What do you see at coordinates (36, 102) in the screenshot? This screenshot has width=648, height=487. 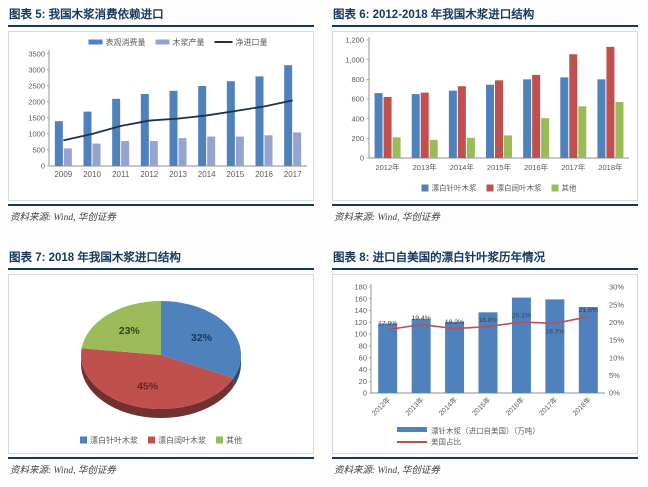 I see `svg-text: 2000` at bounding box center [36, 102].